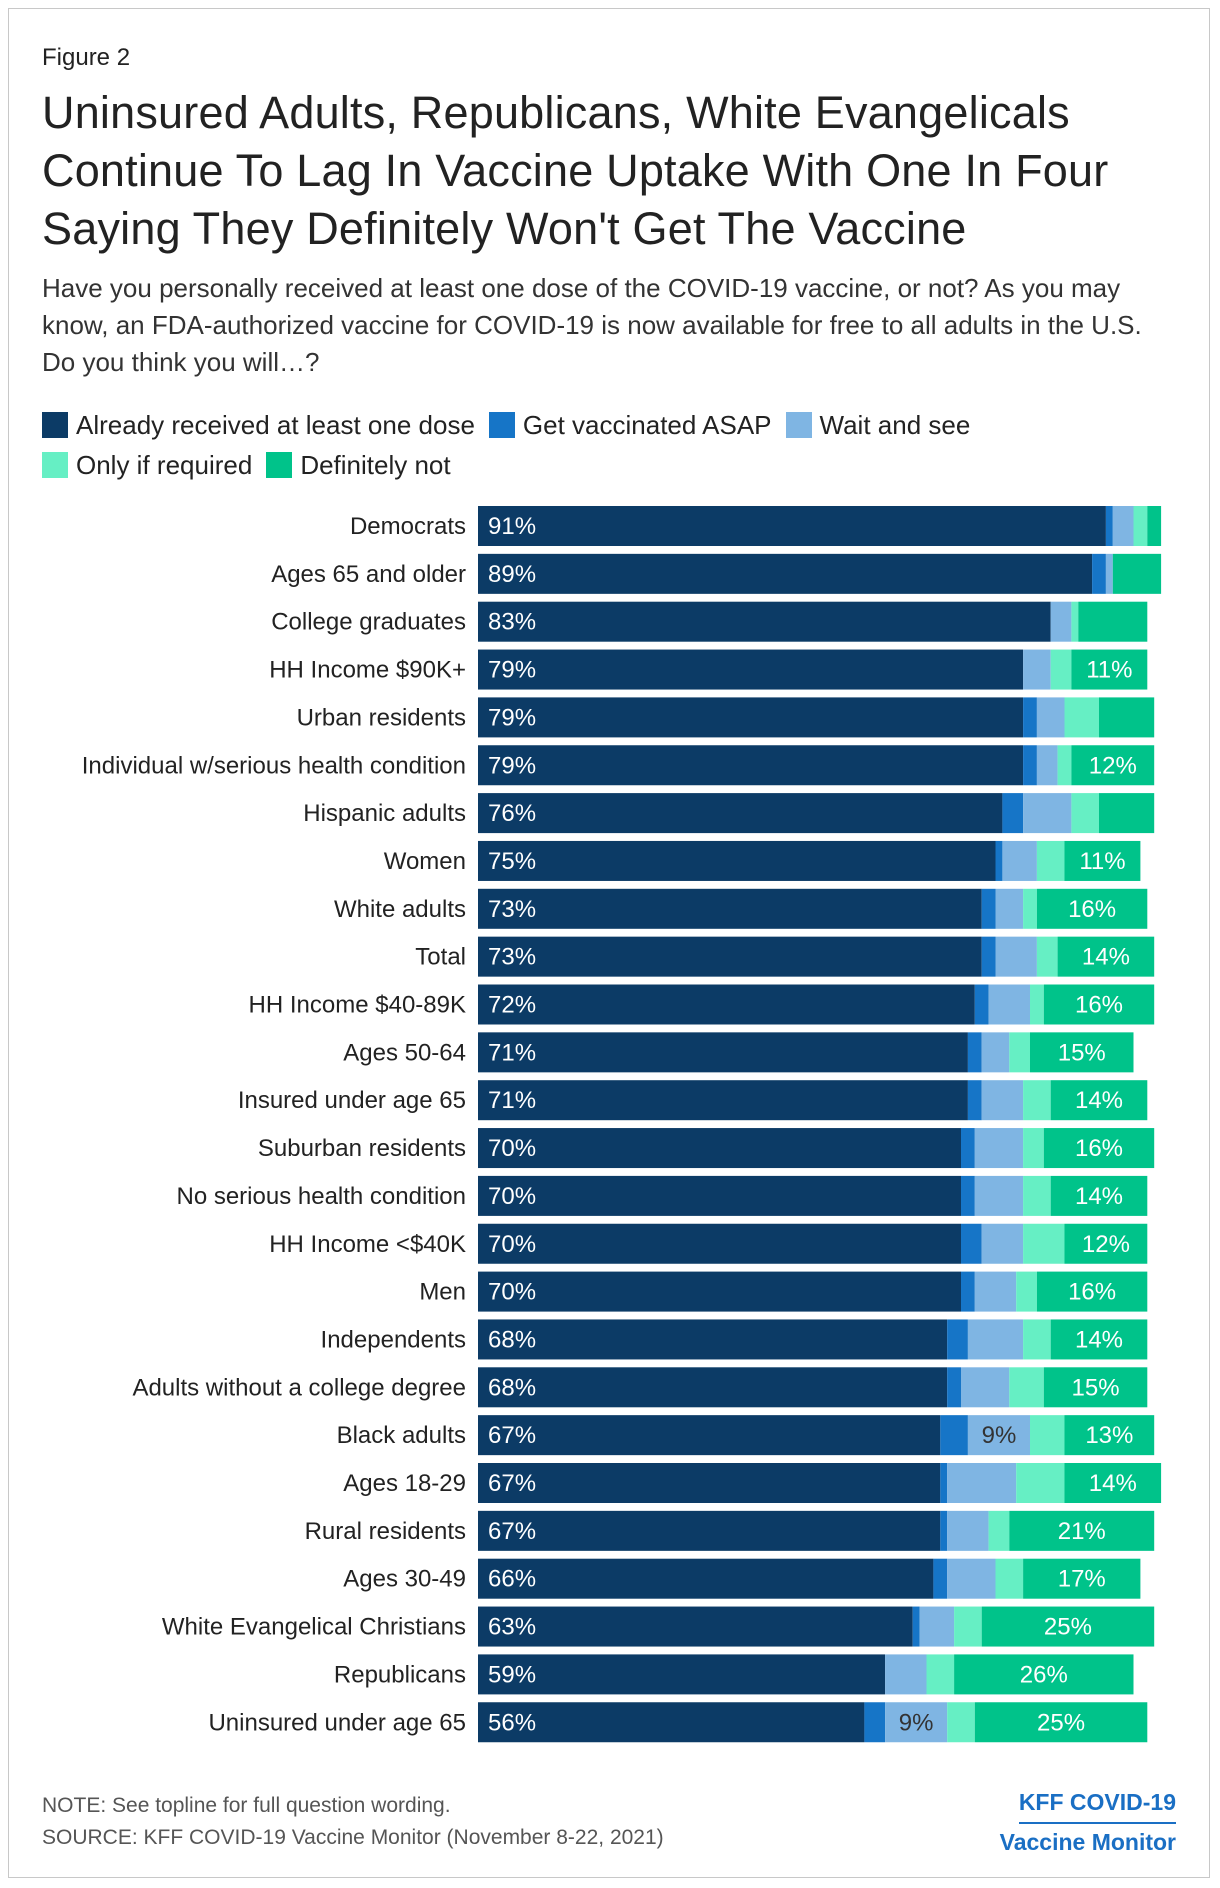 Image resolution: width=1220 pixels, height=1888 pixels. Describe the element at coordinates (404, 1579) in the screenshot. I see `category-label: Ages 30-49` at that location.